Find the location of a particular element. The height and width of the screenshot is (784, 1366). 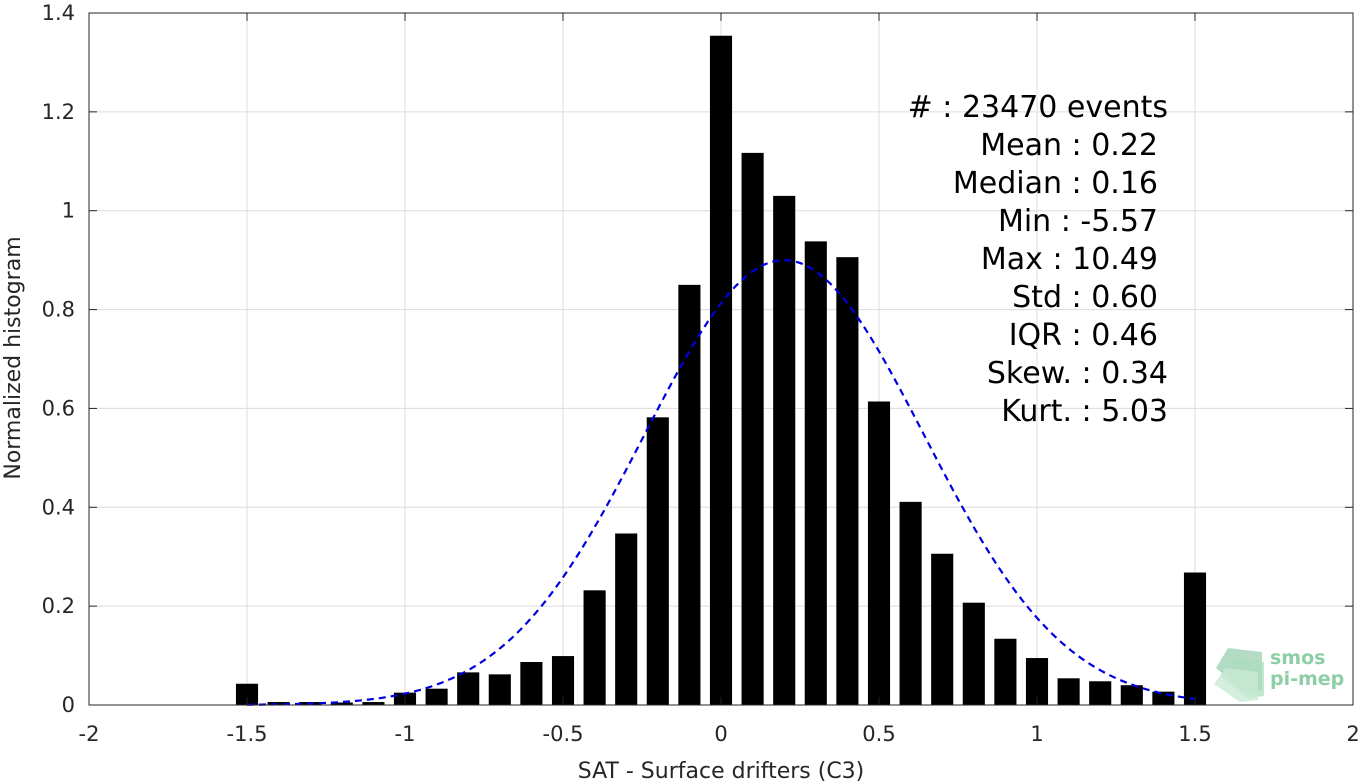

stats-line: IQR : 0.46 is located at coordinates (1083, 335).